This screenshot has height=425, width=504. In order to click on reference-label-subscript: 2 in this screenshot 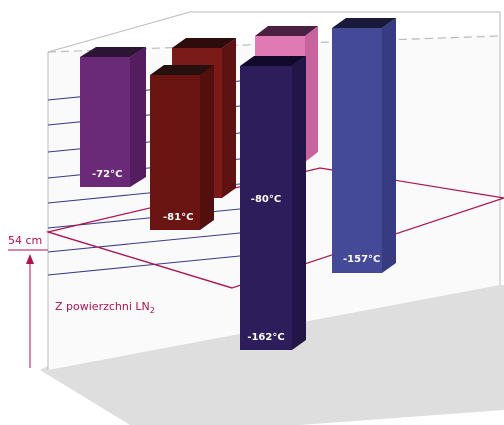, I will do `click(152, 310)`.